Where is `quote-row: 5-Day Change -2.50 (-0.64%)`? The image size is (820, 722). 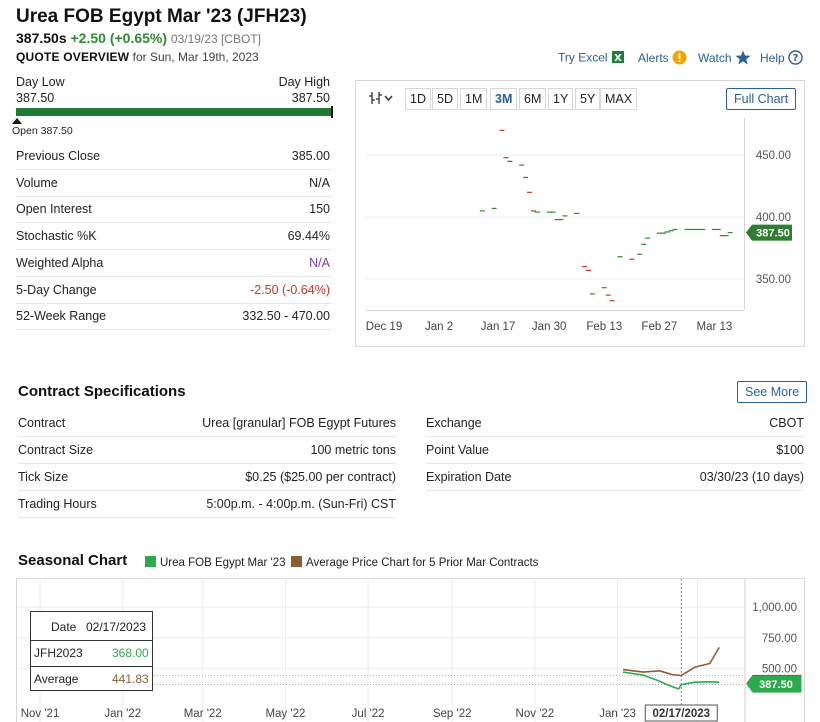
quote-row: 5-Day Change -2.50 (-0.64%) is located at coordinates (174, 291).